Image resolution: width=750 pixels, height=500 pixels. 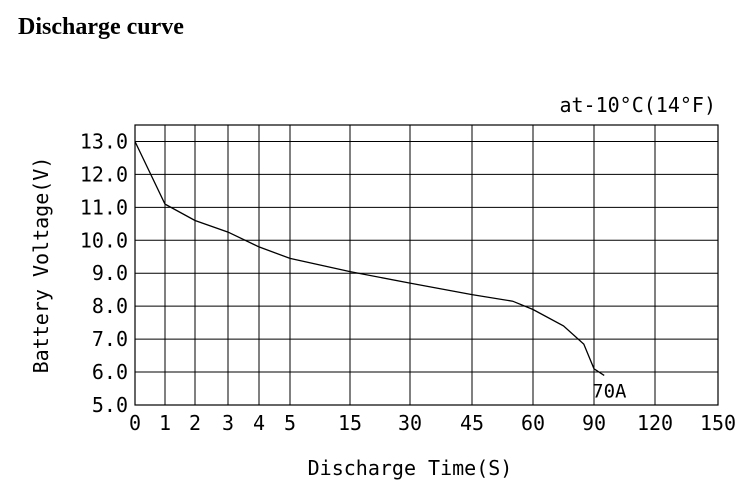 I want to click on y-tick-label: 10.0, so click(x=104, y=240).